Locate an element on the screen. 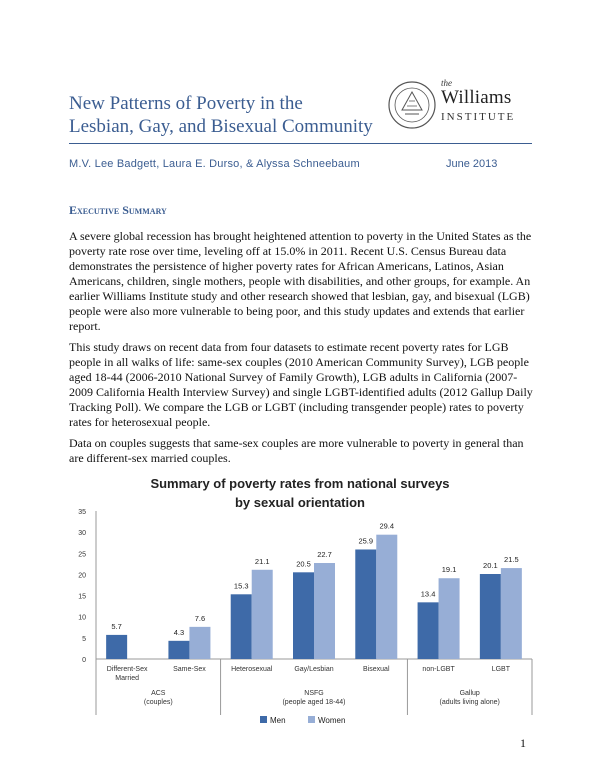 This screenshot has height=776, width=600. chart-title-line-2: by sexual orientation is located at coordinates (300, 502).